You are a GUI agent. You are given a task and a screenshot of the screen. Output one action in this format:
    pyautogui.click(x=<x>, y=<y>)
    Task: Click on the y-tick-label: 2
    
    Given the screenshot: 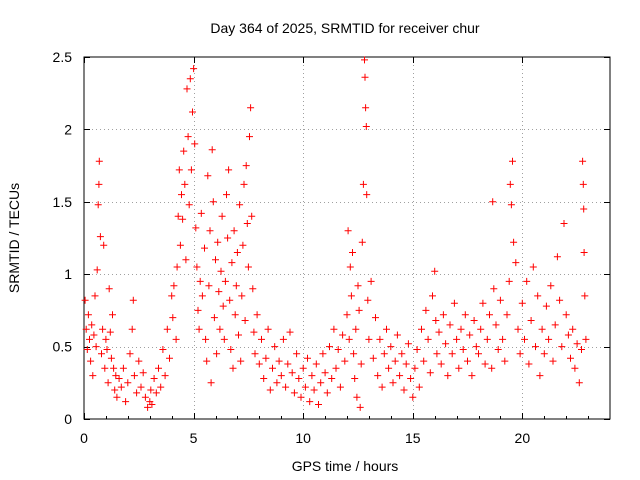 What is the action you would take?
    pyautogui.click(x=68, y=129)
    